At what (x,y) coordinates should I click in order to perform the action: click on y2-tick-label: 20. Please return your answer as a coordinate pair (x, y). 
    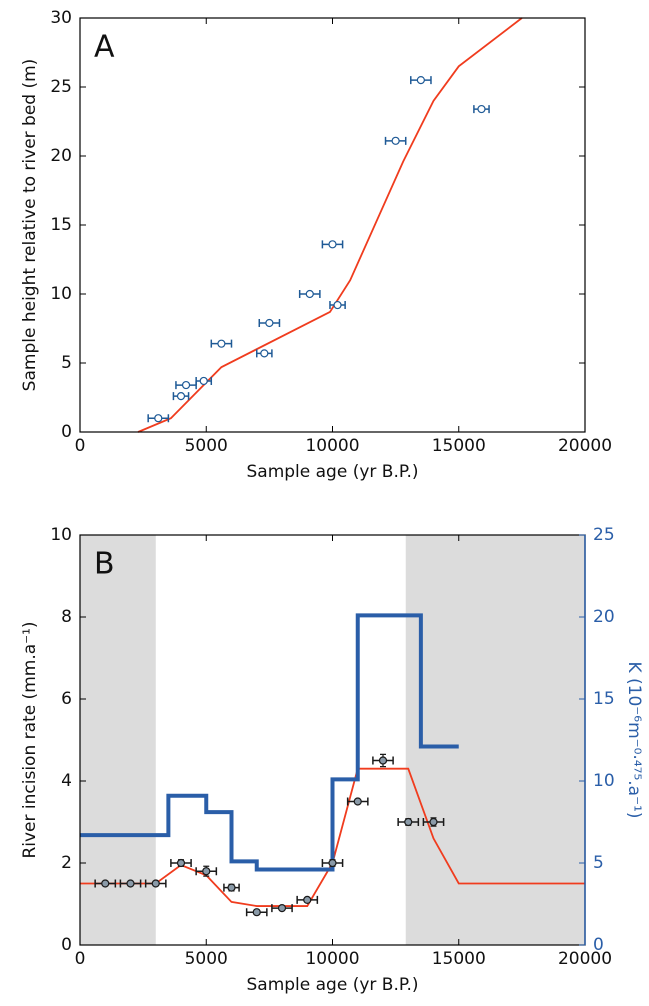
    Looking at the image, I should click on (604, 617).